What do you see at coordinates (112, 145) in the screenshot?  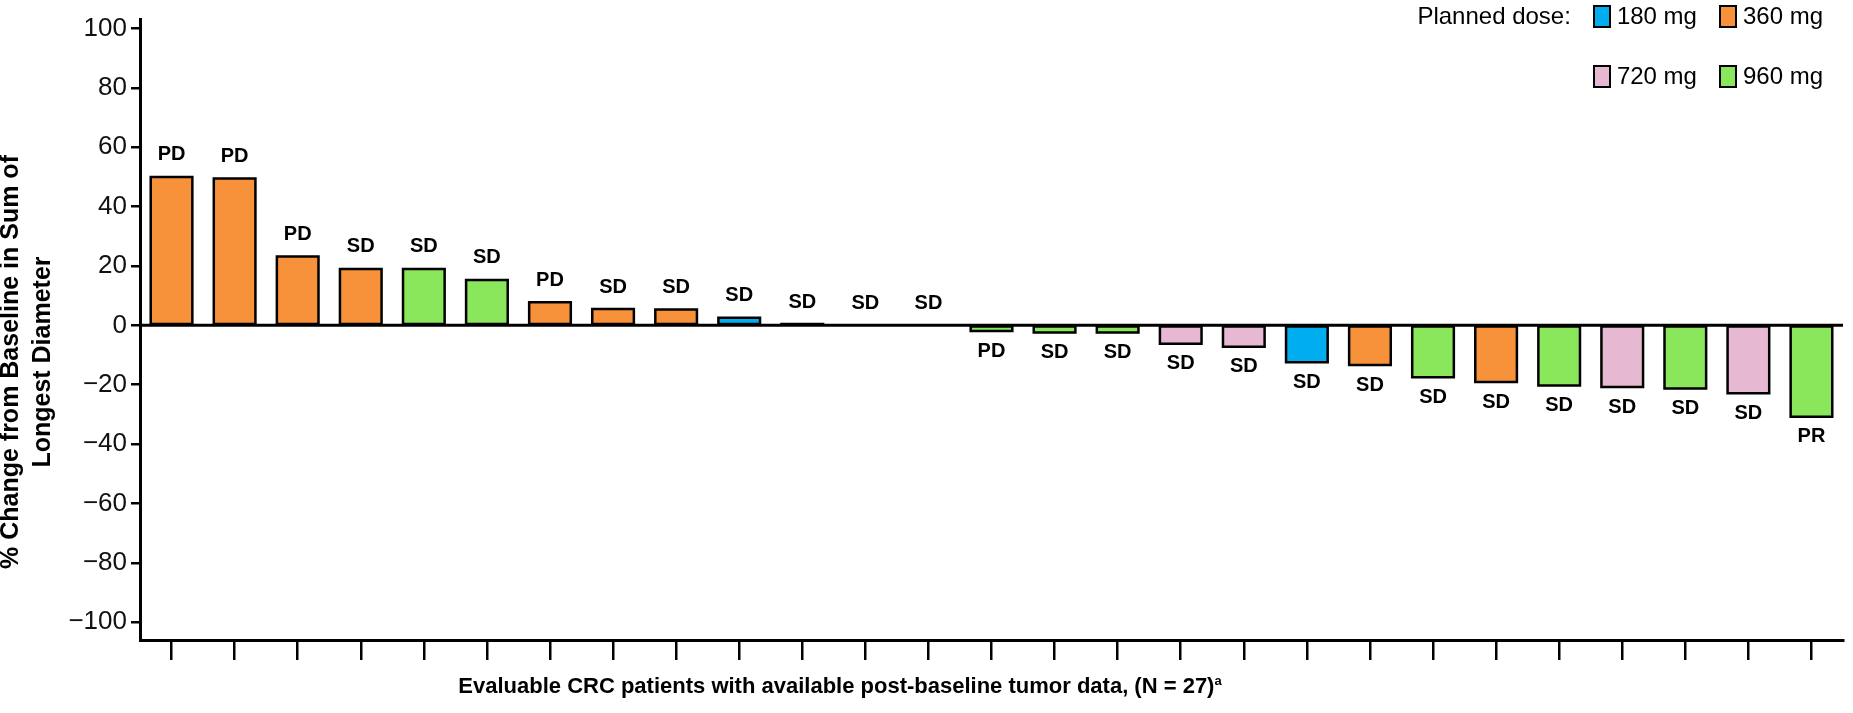 I see `y-tick-label: 60` at bounding box center [112, 145].